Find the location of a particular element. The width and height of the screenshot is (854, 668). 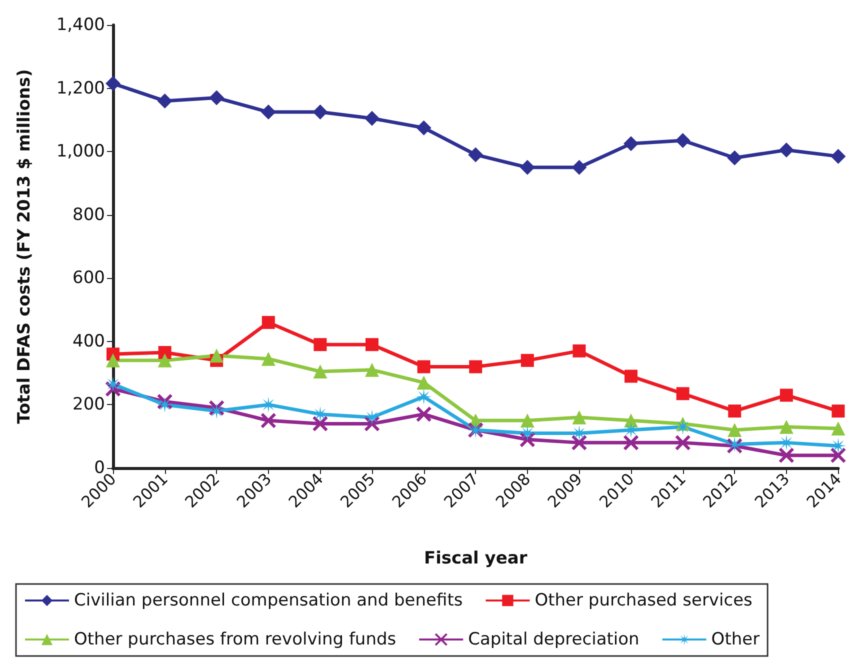

y-tick-label: 1,400 is located at coordinates (80, 25).